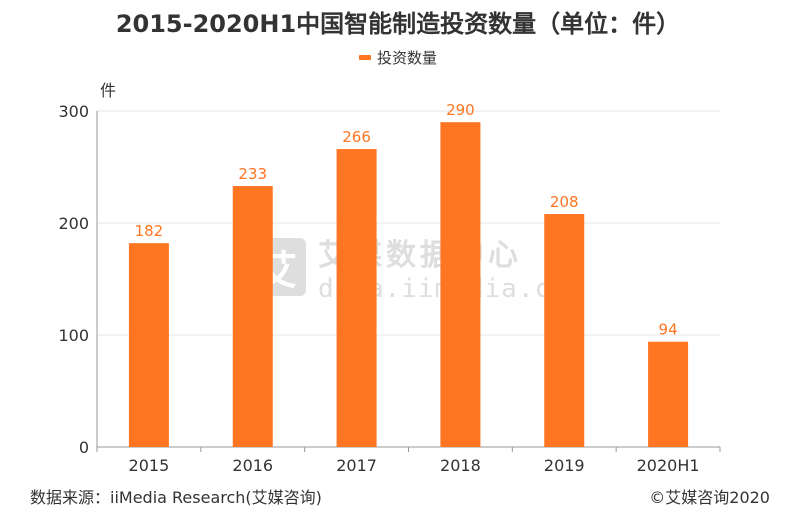 The image size is (796, 520). I want to click on x-tick-label: 2020H1, so click(668, 465).